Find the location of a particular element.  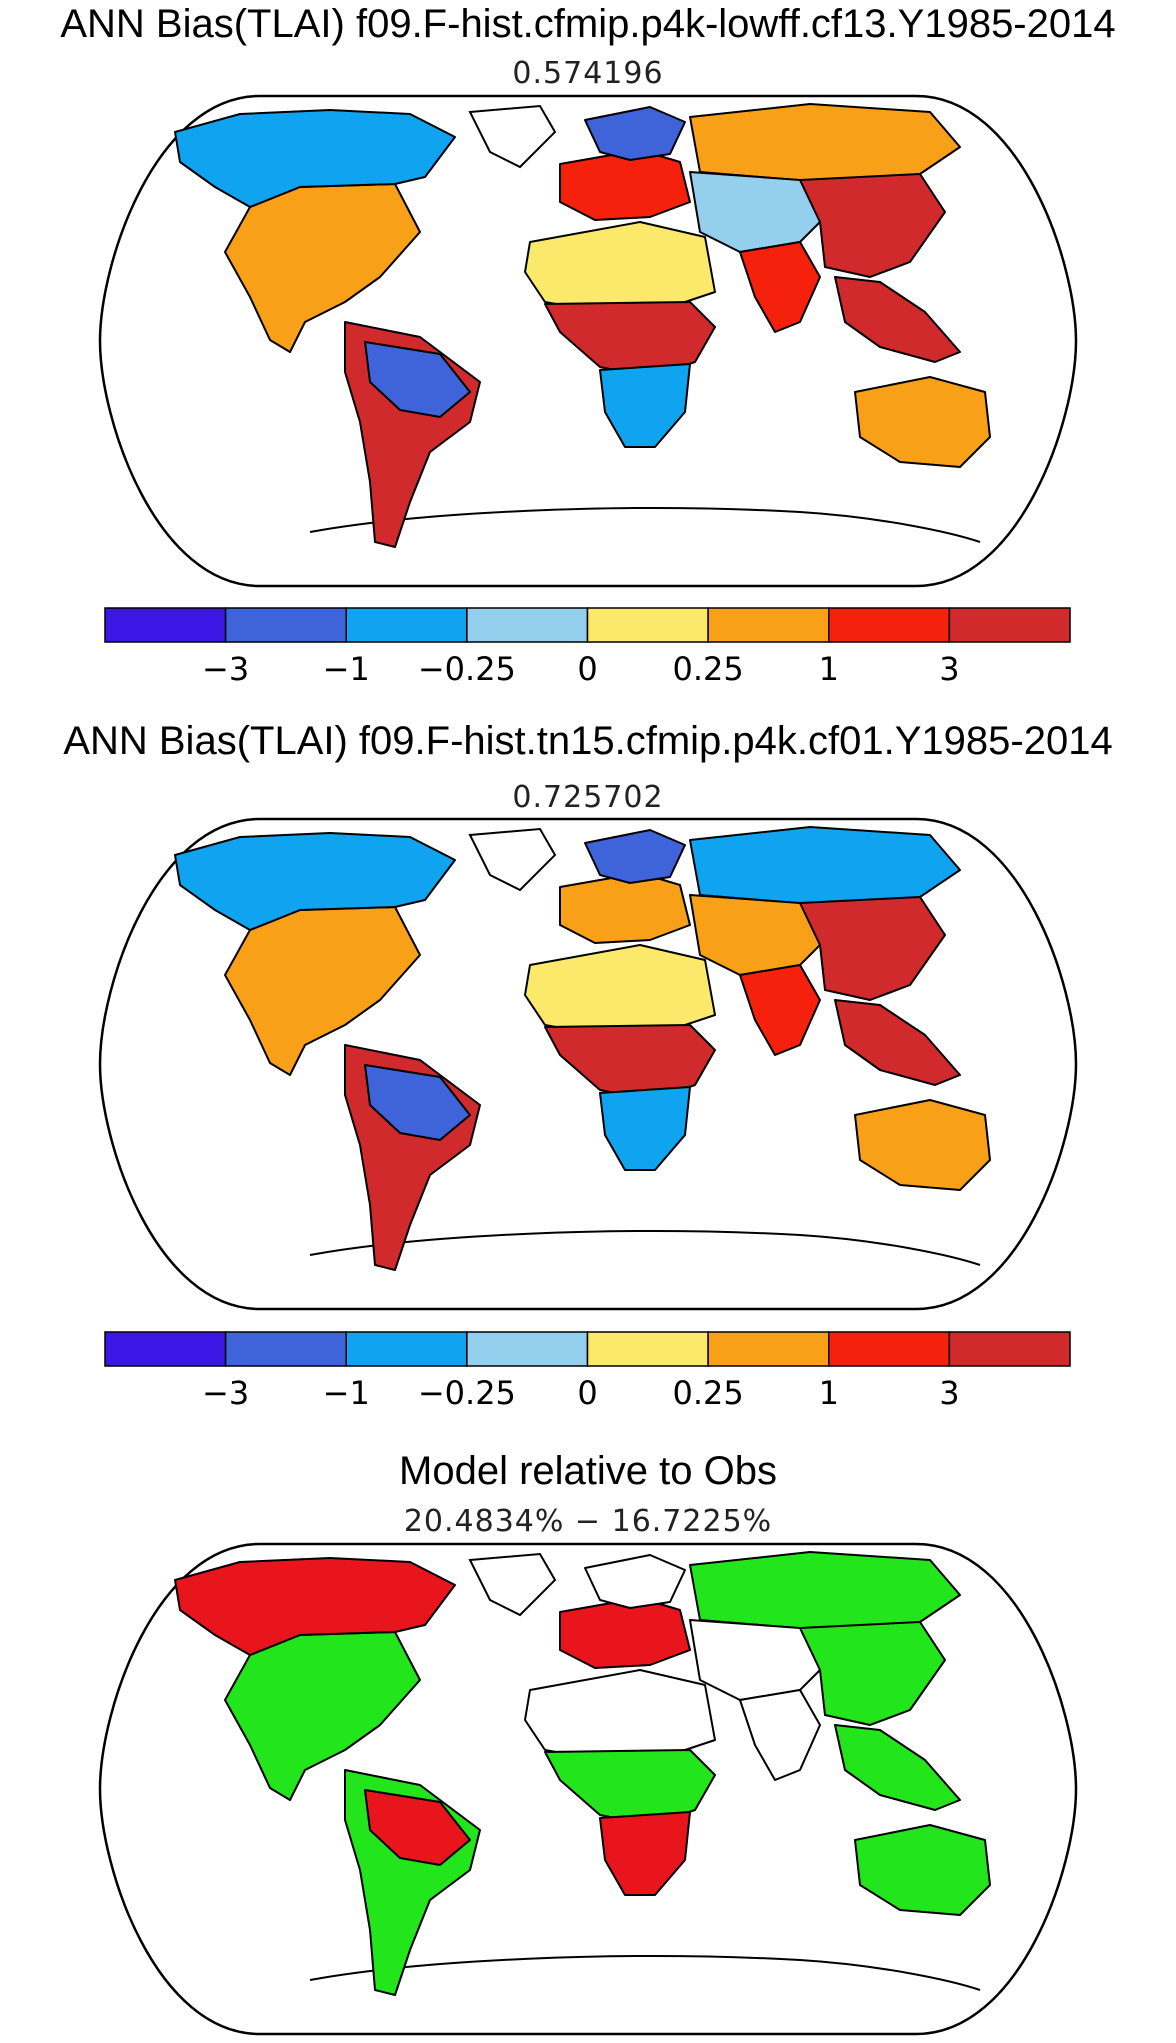

panel-3-title: Model relative to Obs is located at coordinates (588, 1471).